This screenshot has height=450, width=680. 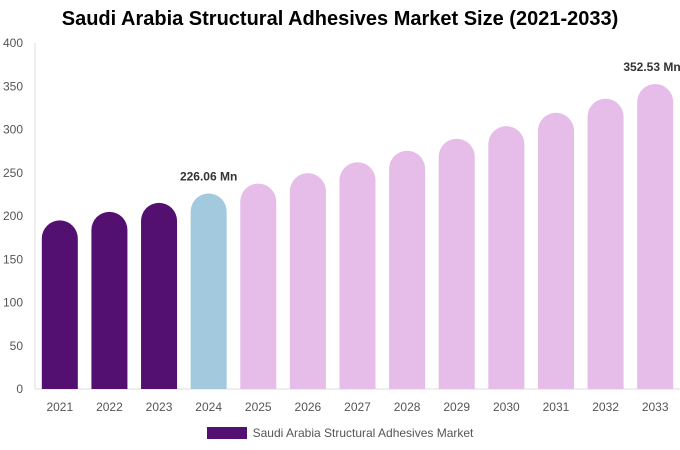 What do you see at coordinates (59, 407) in the screenshot?
I see `x-tick-label: 2021` at bounding box center [59, 407].